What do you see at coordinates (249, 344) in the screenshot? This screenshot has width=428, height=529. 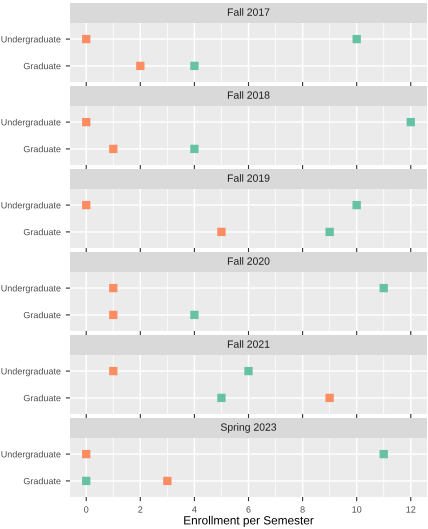 I see `chart-title: Fall 2021` at bounding box center [249, 344].